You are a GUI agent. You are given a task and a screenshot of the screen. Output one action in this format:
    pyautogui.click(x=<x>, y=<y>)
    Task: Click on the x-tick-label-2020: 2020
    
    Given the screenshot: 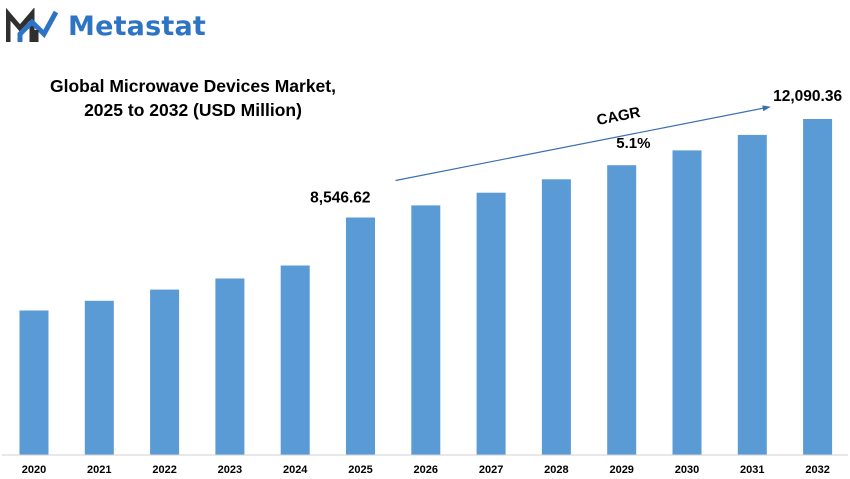 What is the action you would take?
    pyautogui.click(x=34, y=470)
    